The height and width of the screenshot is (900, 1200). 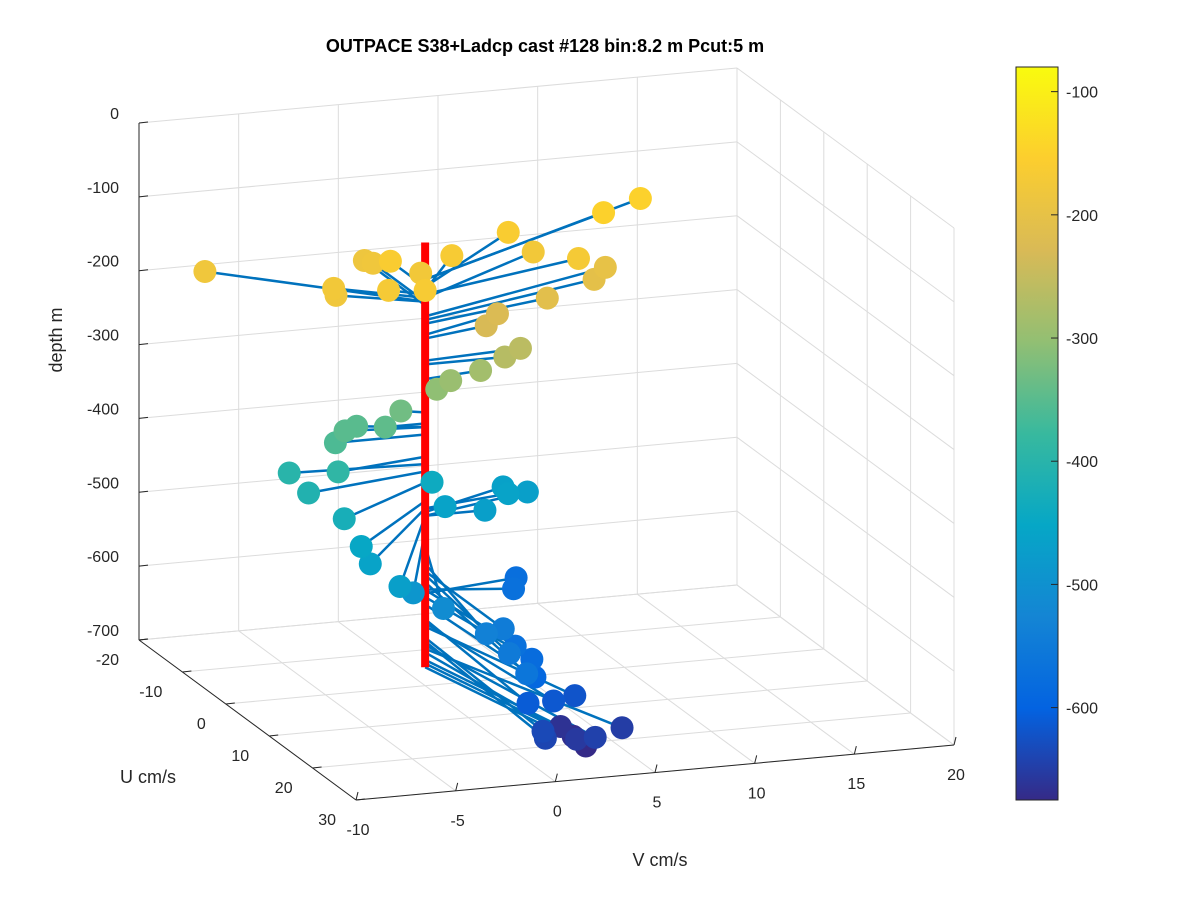 I want to click on colorbar-tick-label: -500, so click(x=1082, y=585).